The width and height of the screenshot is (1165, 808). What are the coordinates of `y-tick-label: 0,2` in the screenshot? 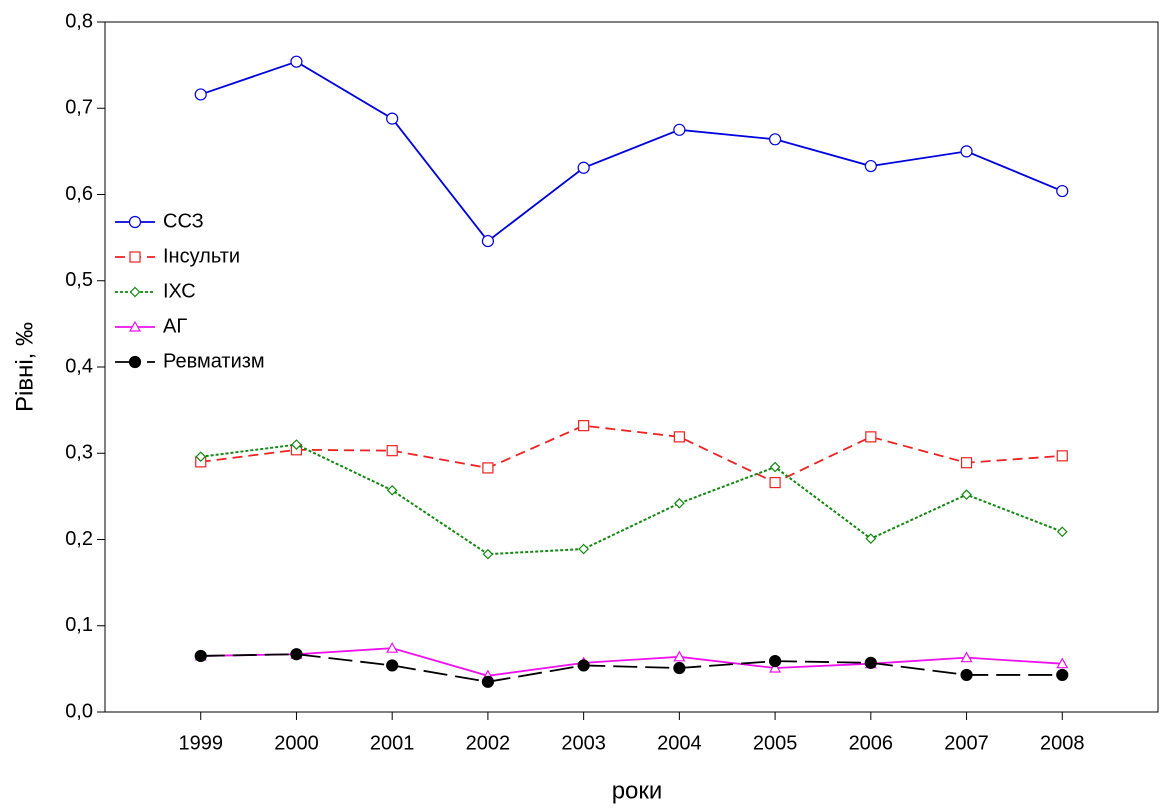 It's located at (79, 539).